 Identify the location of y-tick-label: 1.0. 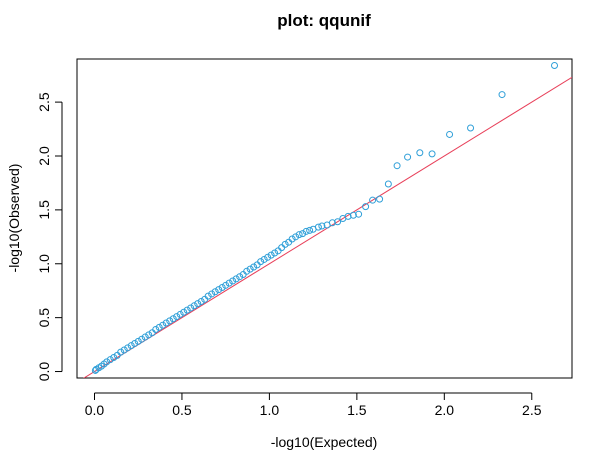
(44, 264).